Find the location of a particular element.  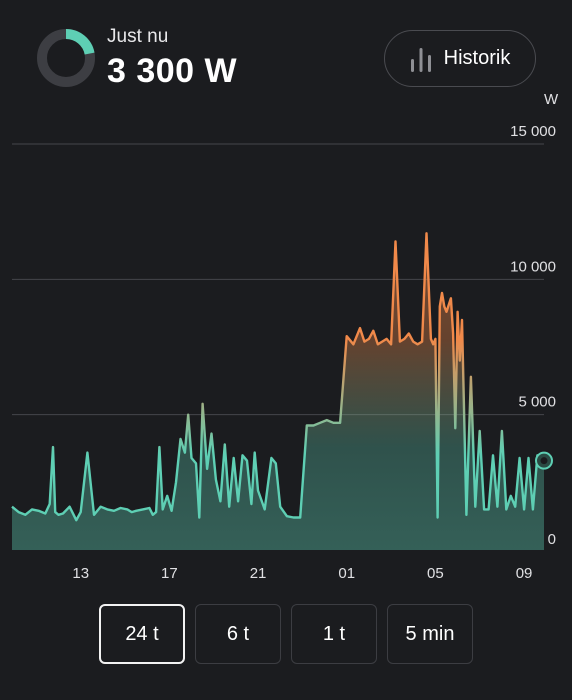

live-power-value: 3 300 W is located at coordinates (172, 71).